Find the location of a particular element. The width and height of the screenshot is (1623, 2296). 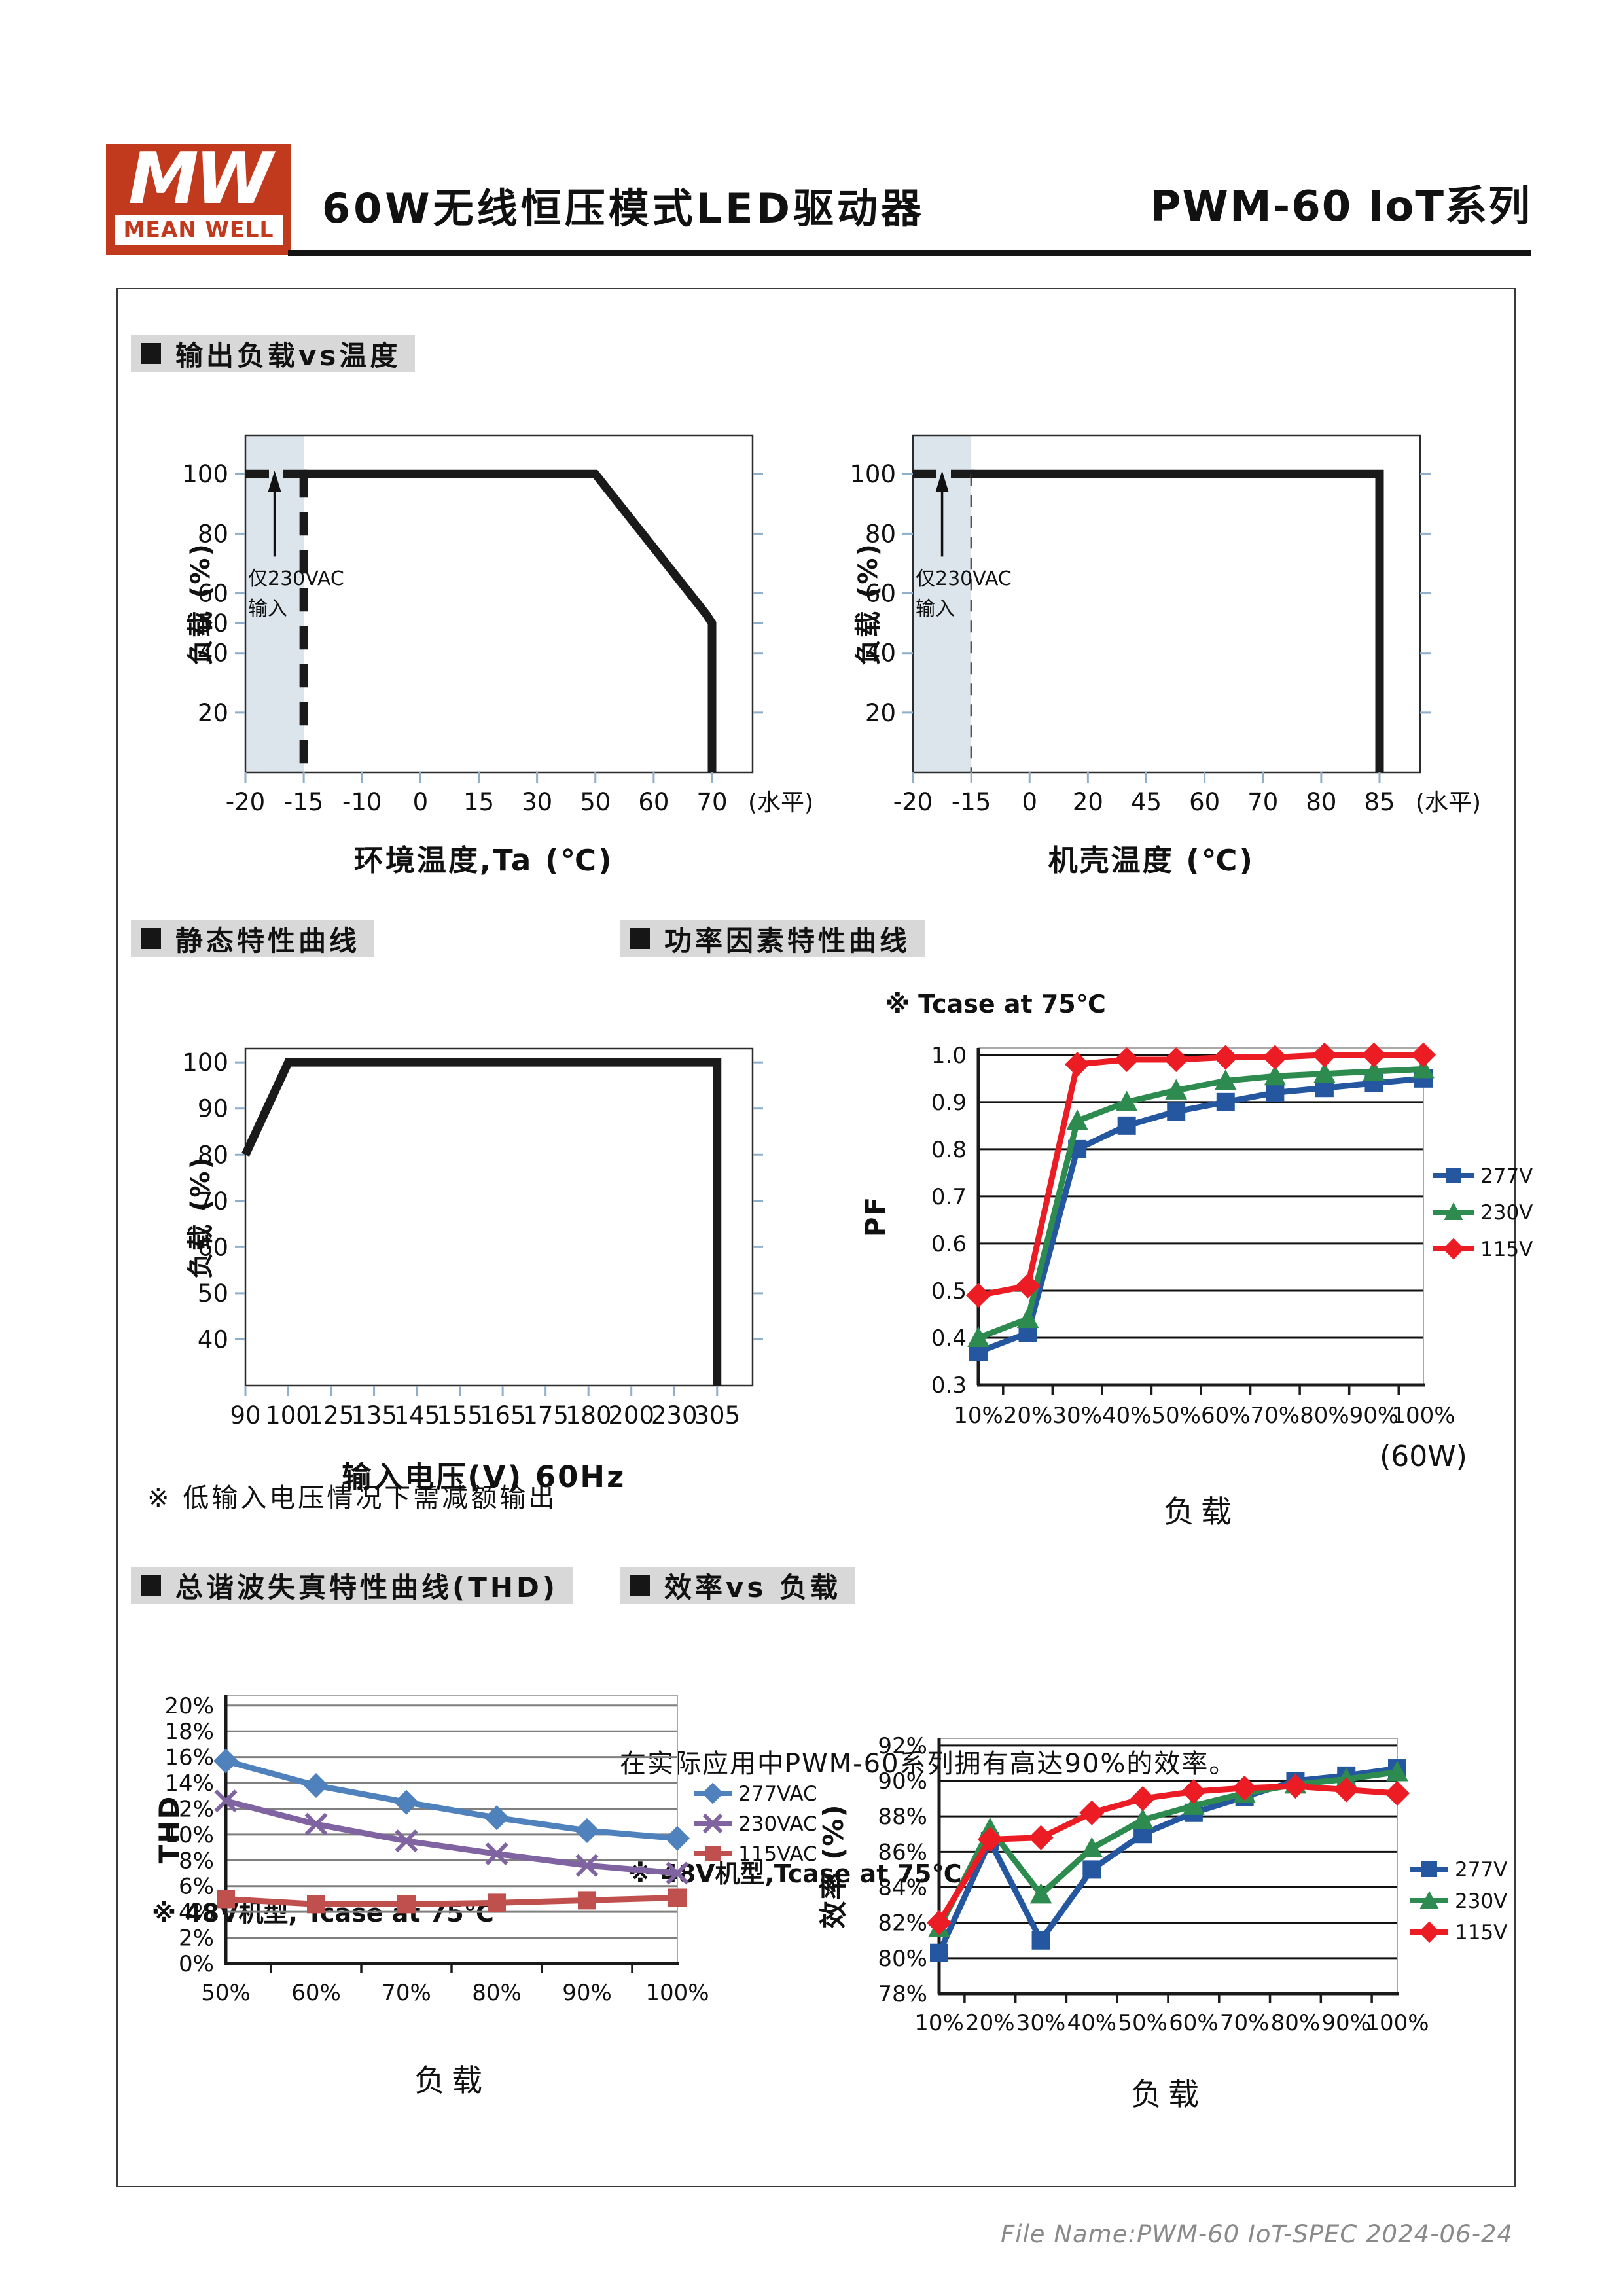

svg-text: 200 is located at coordinates (631, 1415).